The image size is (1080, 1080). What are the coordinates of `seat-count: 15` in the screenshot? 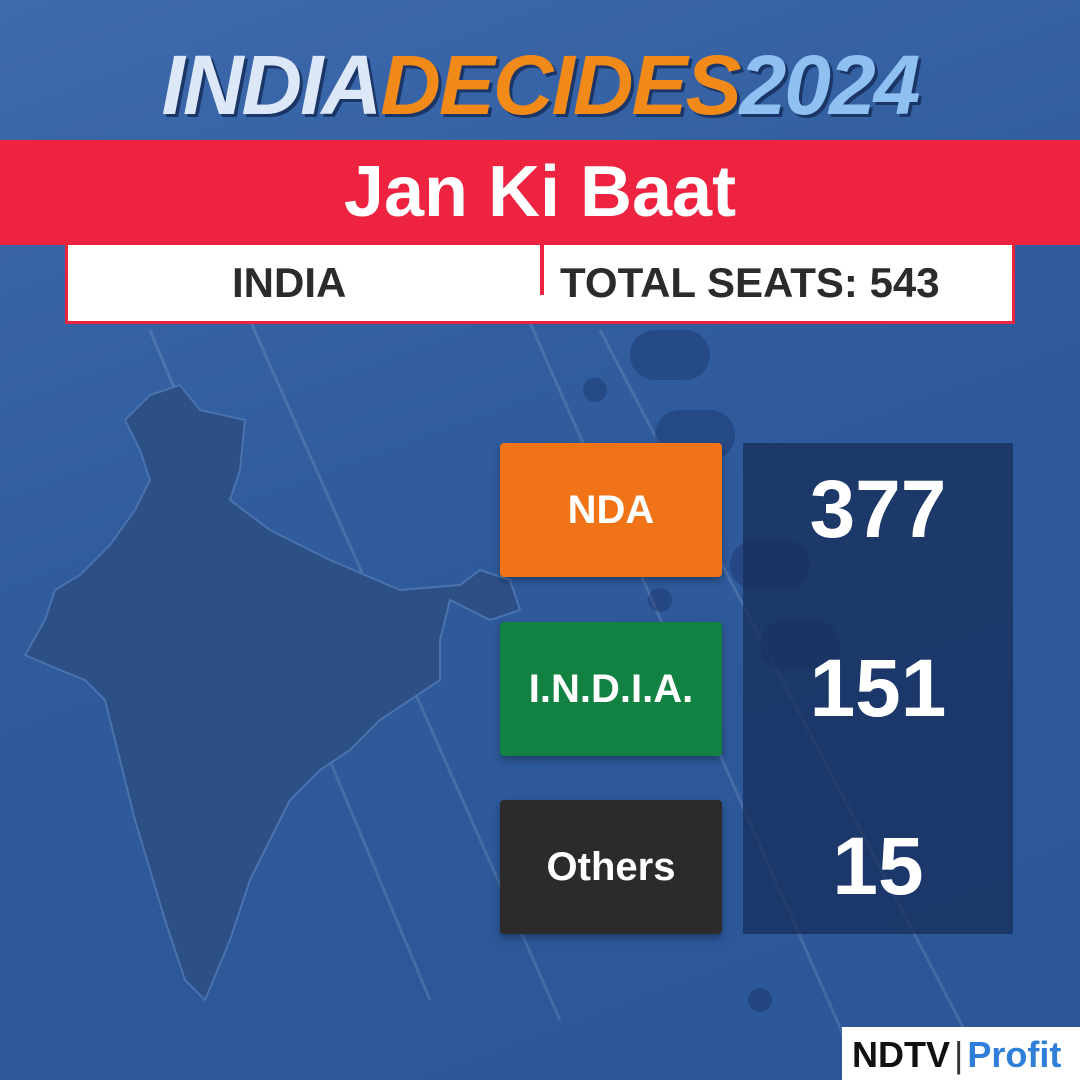 It's located at (878, 866).